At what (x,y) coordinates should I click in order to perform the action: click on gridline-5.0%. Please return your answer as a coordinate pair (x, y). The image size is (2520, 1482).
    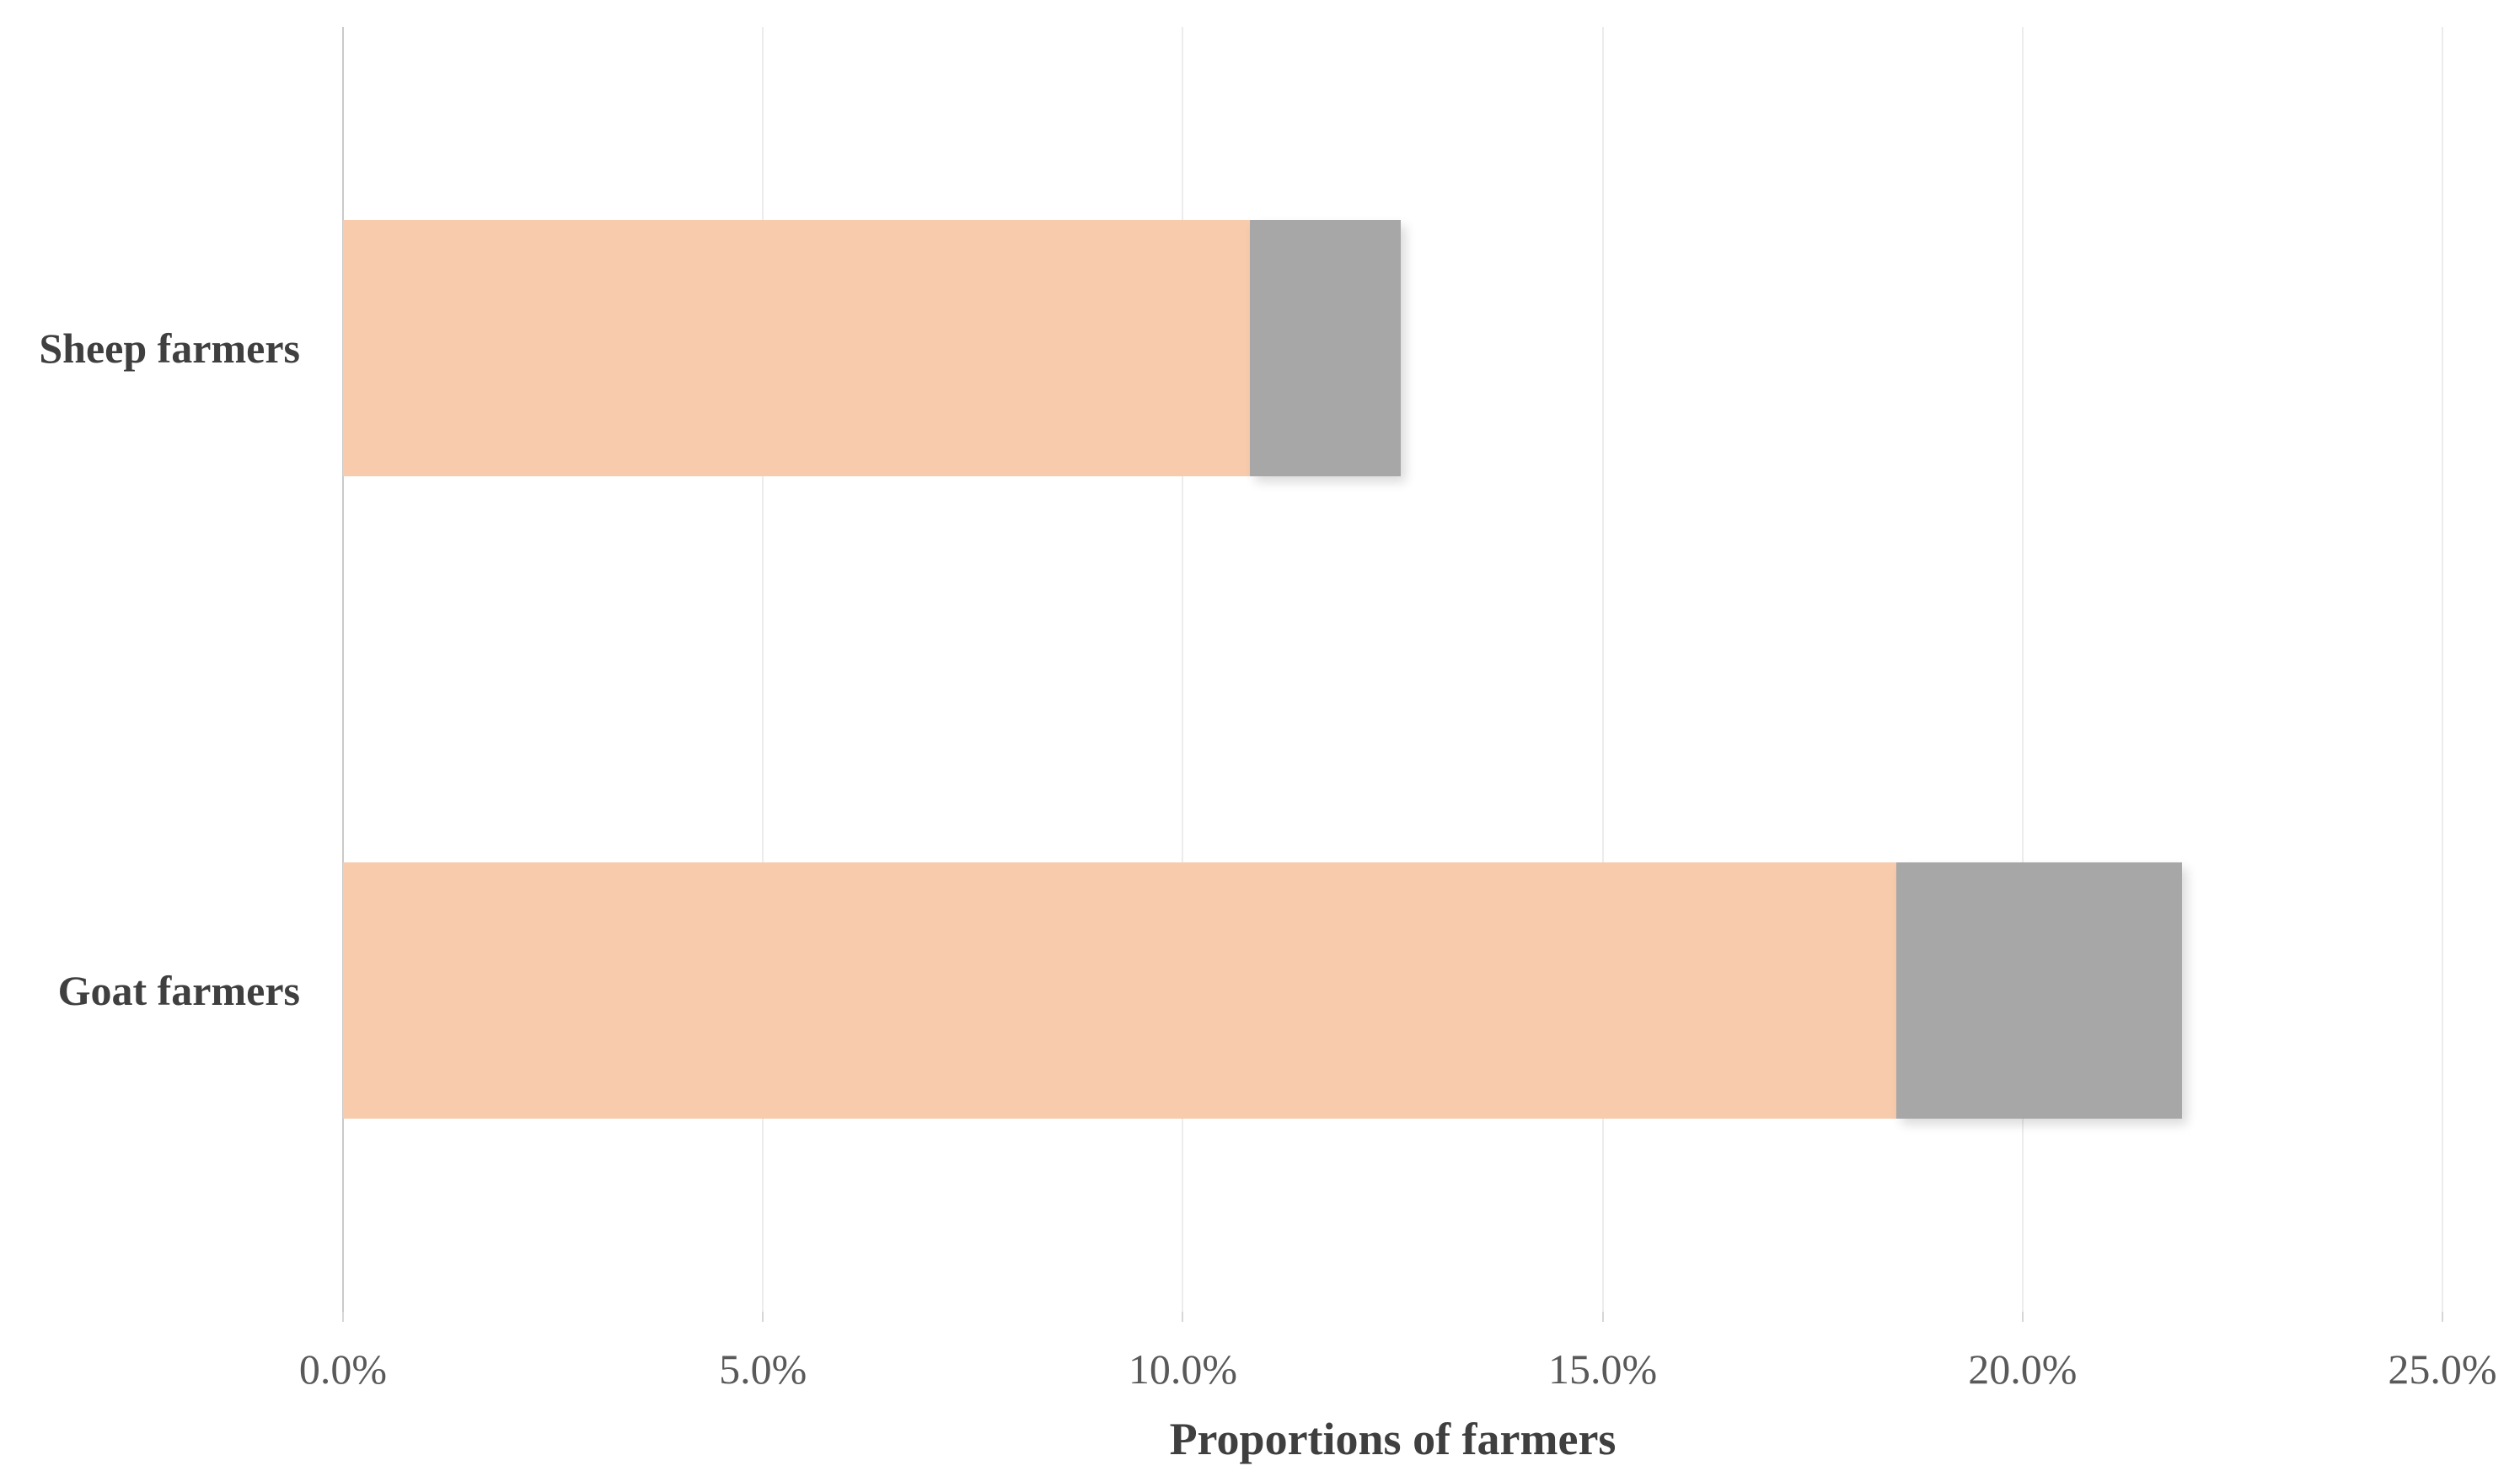
    Looking at the image, I should click on (763, 669).